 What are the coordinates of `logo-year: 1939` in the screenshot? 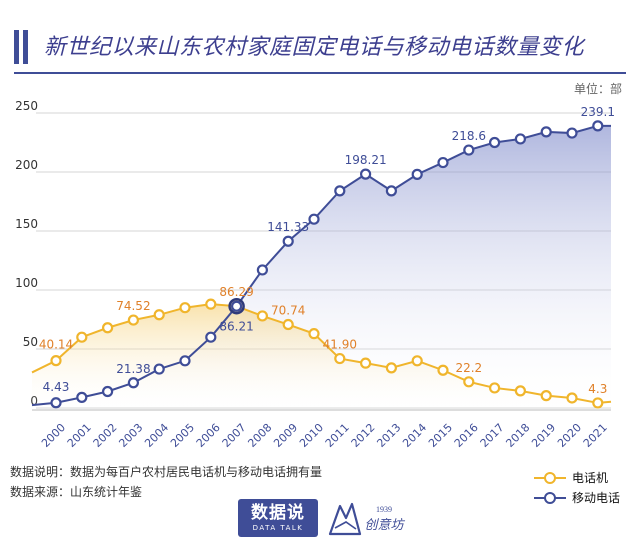 It's located at (384, 509).